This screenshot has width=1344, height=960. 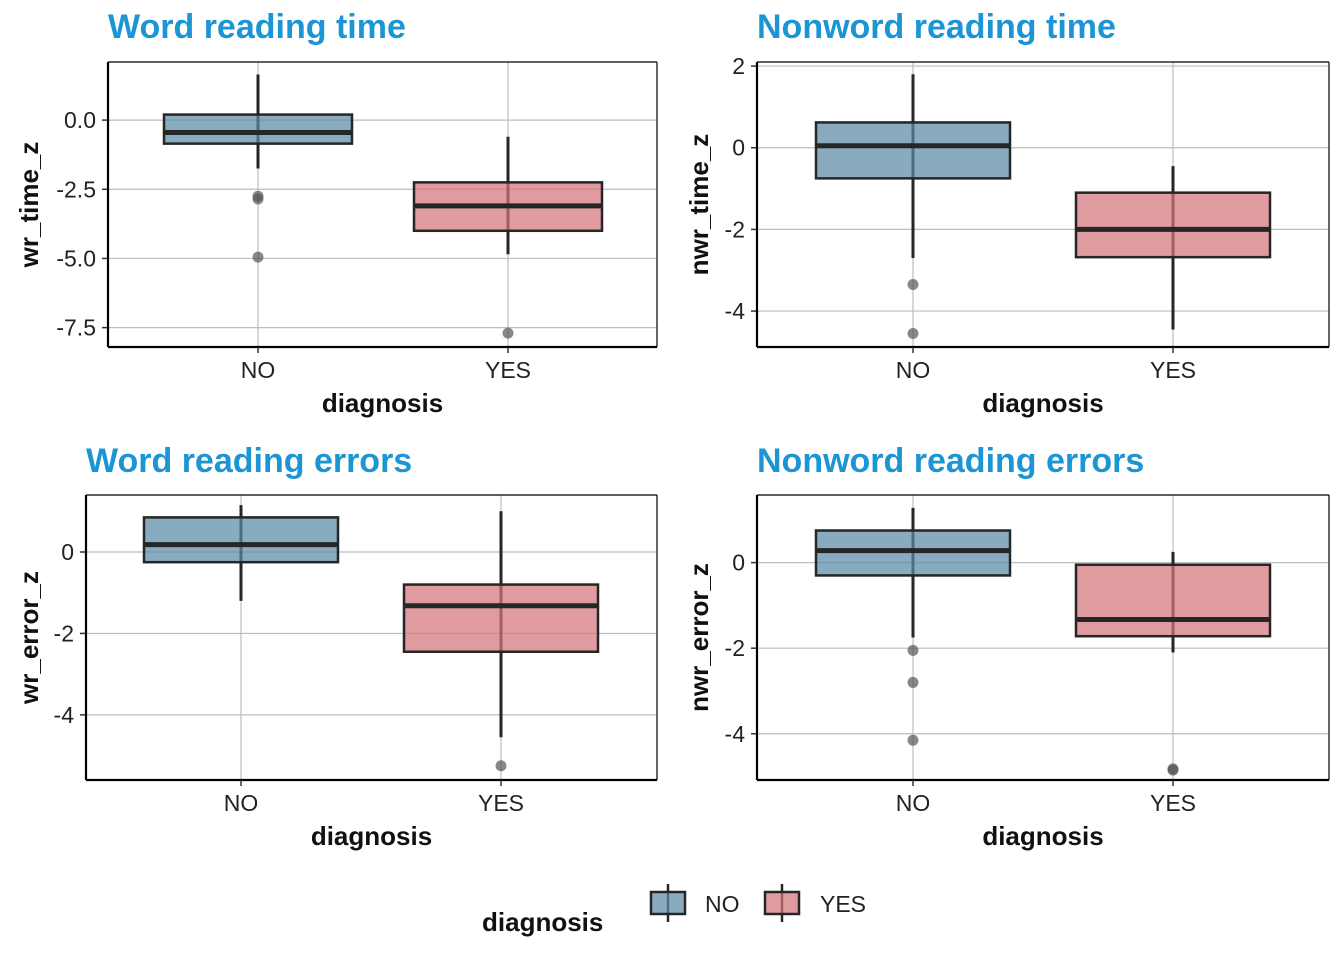 I want to click on y-tick-label: 2, so click(x=738, y=66).